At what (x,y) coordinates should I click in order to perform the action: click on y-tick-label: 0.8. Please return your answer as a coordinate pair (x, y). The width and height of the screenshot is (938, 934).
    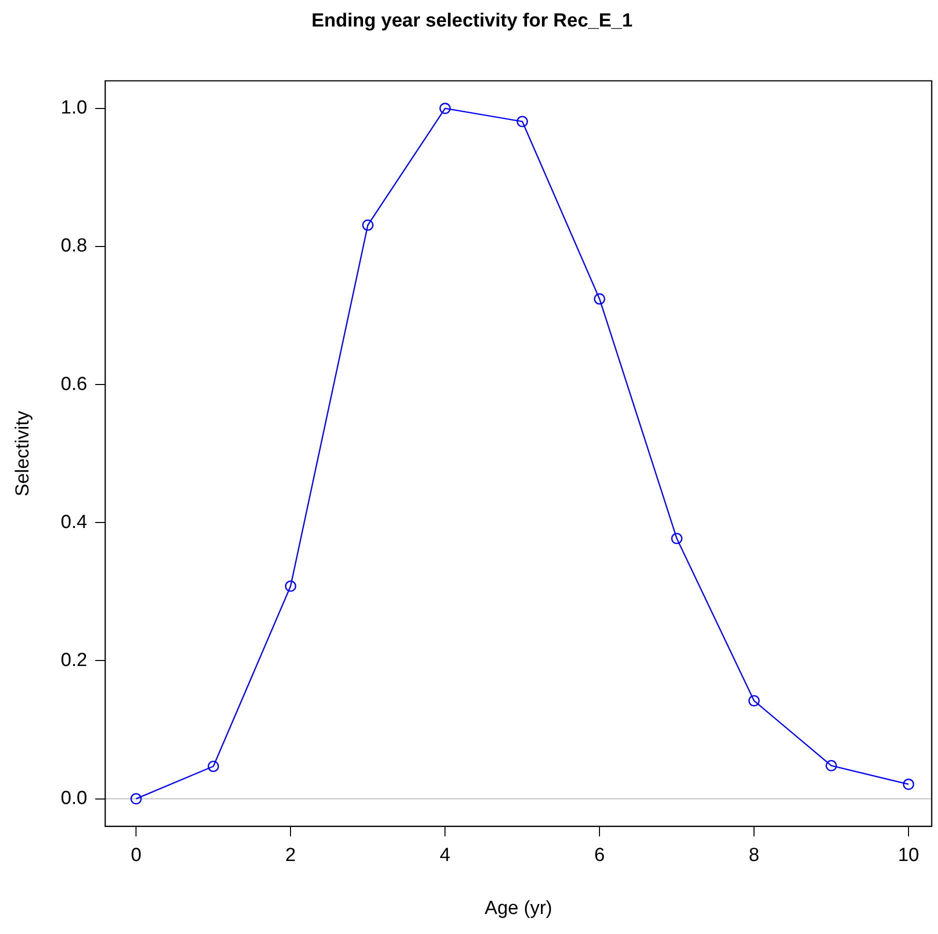
    Looking at the image, I should click on (74, 246).